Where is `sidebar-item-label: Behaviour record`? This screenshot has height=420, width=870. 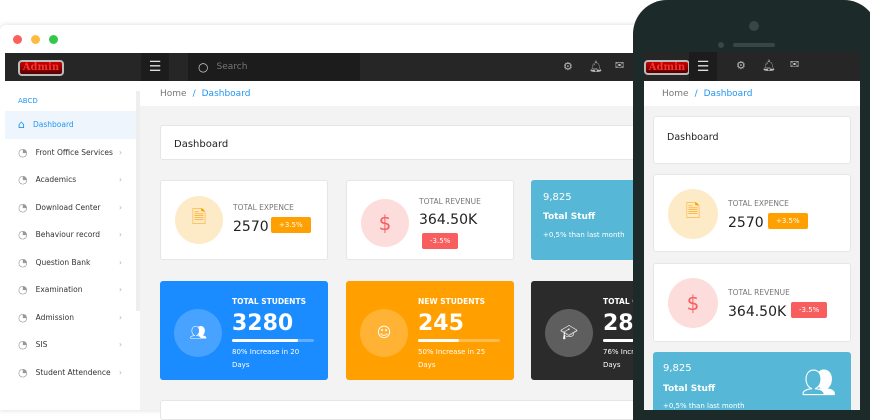
sidebar-item-label: Behaviour record is located at coordinates (68, 235).